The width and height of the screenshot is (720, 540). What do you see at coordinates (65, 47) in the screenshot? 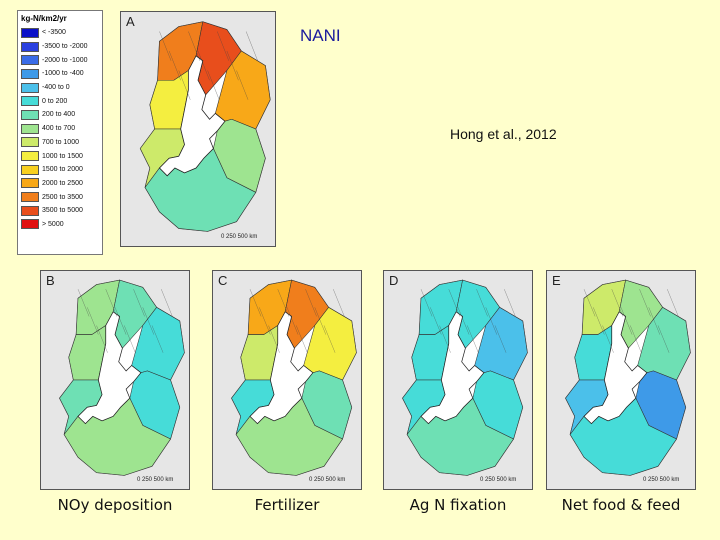
I see `legend-label: -3500 to -2000` at bounding box center [65, 47].